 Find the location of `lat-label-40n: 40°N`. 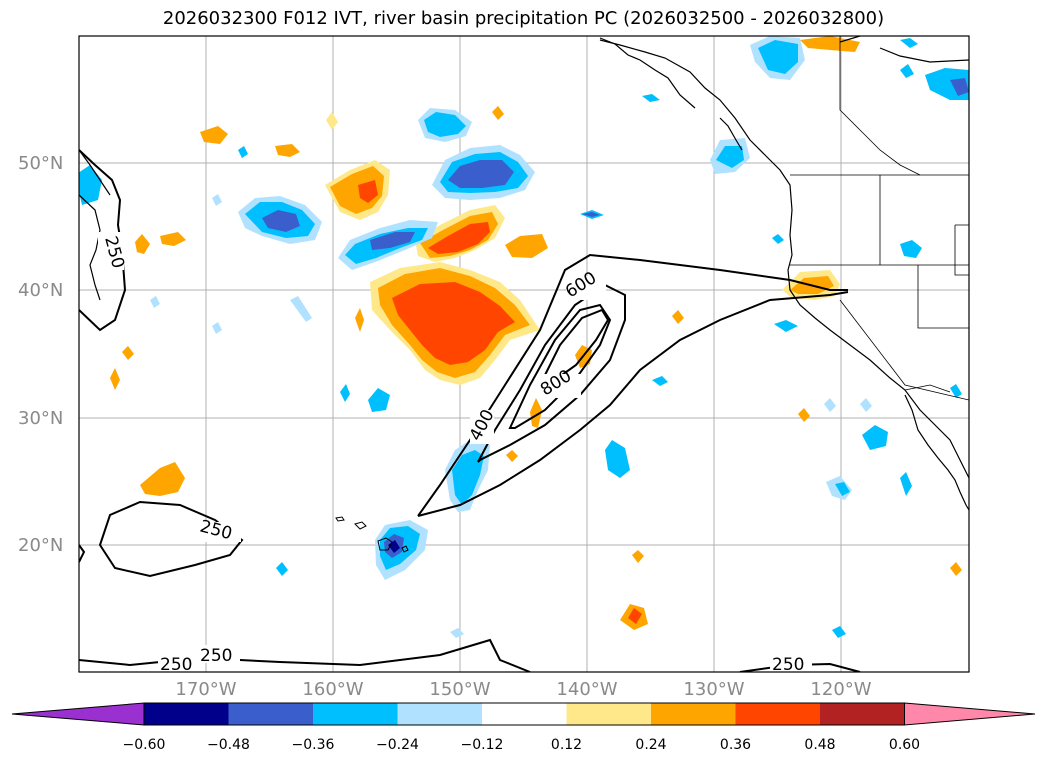

lat-label-40n: 40°N is located at coordinates (41, 290).